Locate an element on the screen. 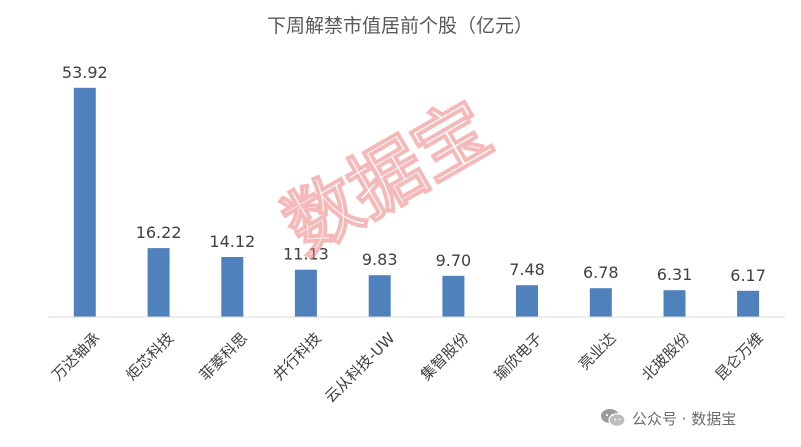 Image resolution: width=801 pixels, height=447 pixels. category-label-8: 亮业达 is located at coordinates (597, 351).